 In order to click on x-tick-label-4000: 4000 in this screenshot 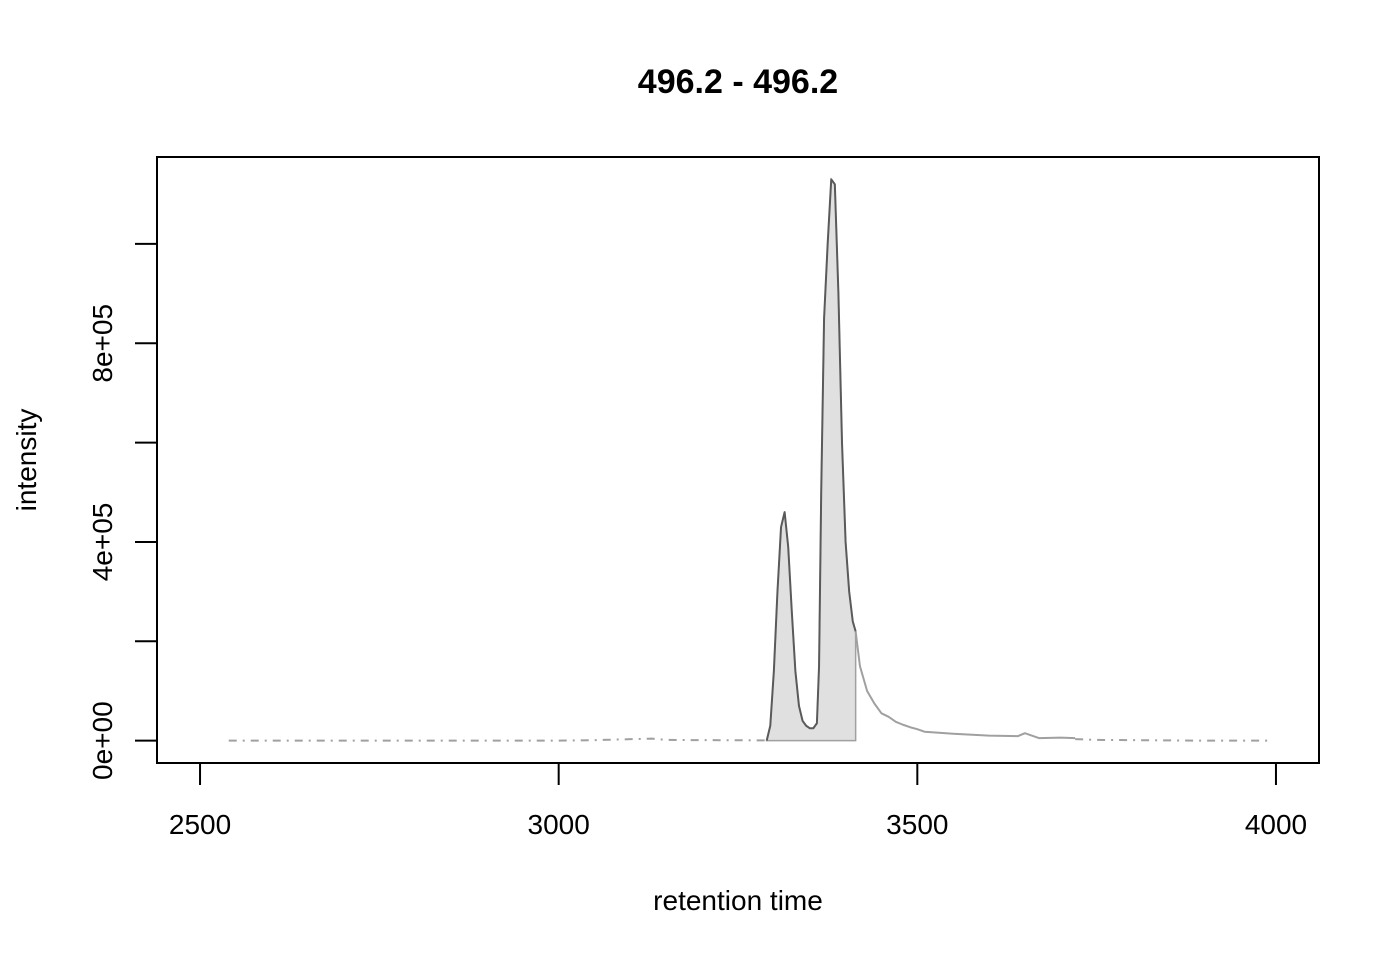, I will do `click(1276, 824)`.